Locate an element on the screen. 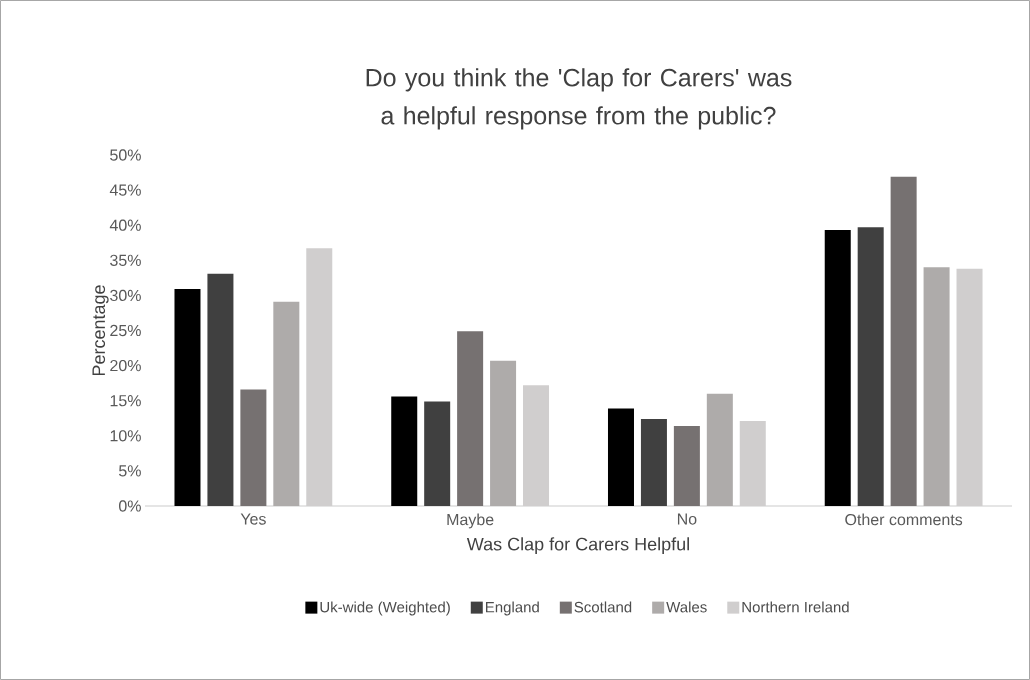 This screenshot has height=680, width=1030. legend-label: Scotland is located at coordinates (603, 607).